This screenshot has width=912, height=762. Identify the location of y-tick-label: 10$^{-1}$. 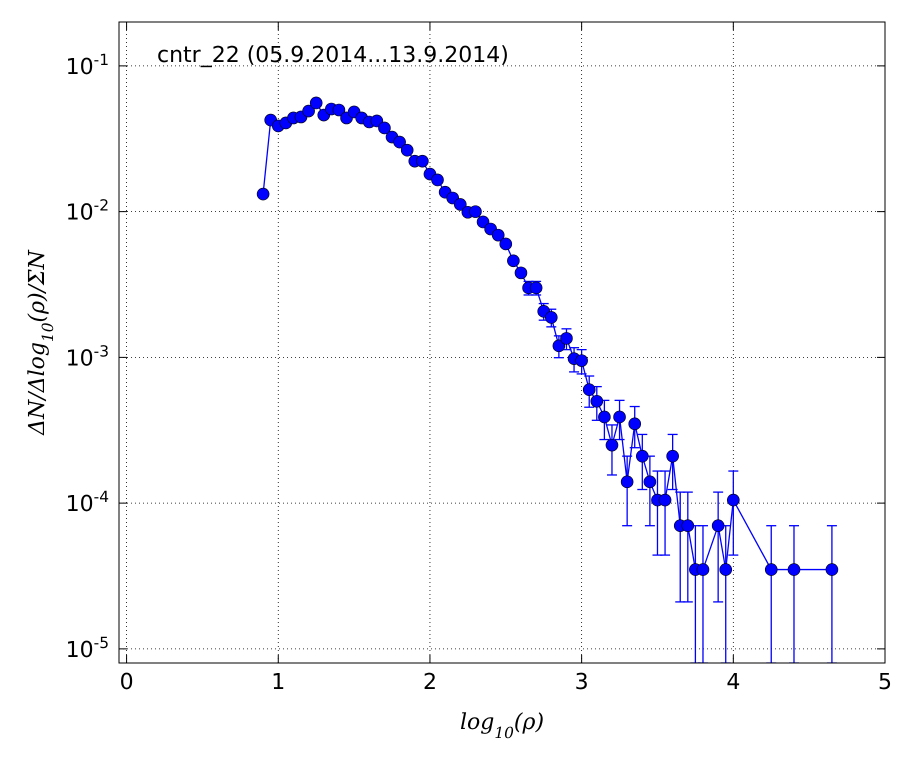
(87, 65).